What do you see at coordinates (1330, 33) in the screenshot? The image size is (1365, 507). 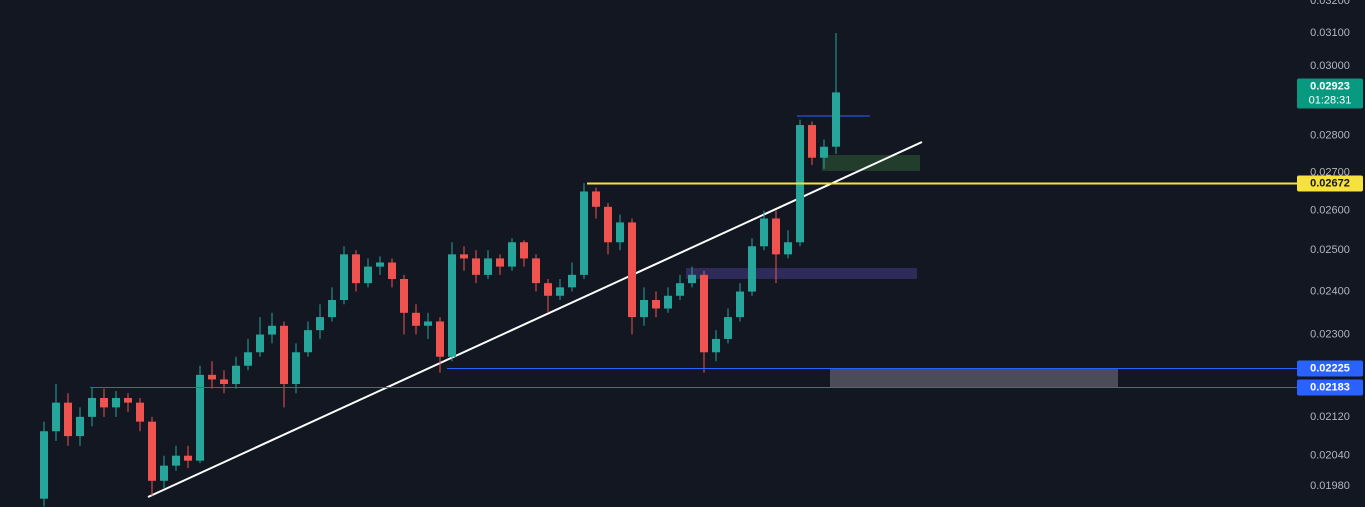 I see `y-tick-label: 0.03100` at bounding box center [1330, 33].